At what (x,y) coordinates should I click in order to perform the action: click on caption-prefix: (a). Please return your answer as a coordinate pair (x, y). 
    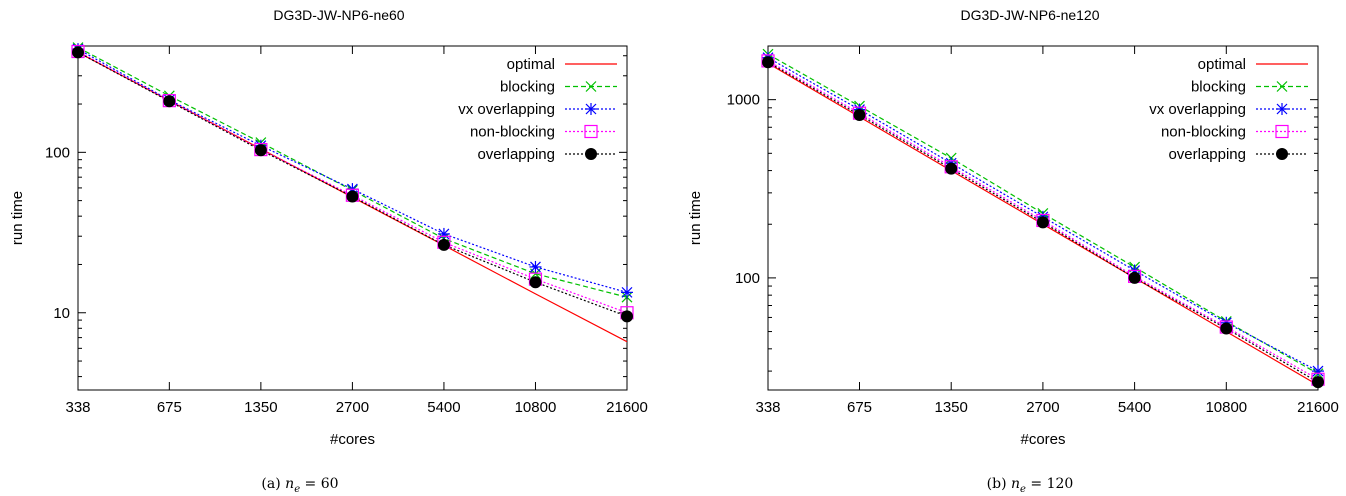
    Looking at the image, I should click on (273, 484).